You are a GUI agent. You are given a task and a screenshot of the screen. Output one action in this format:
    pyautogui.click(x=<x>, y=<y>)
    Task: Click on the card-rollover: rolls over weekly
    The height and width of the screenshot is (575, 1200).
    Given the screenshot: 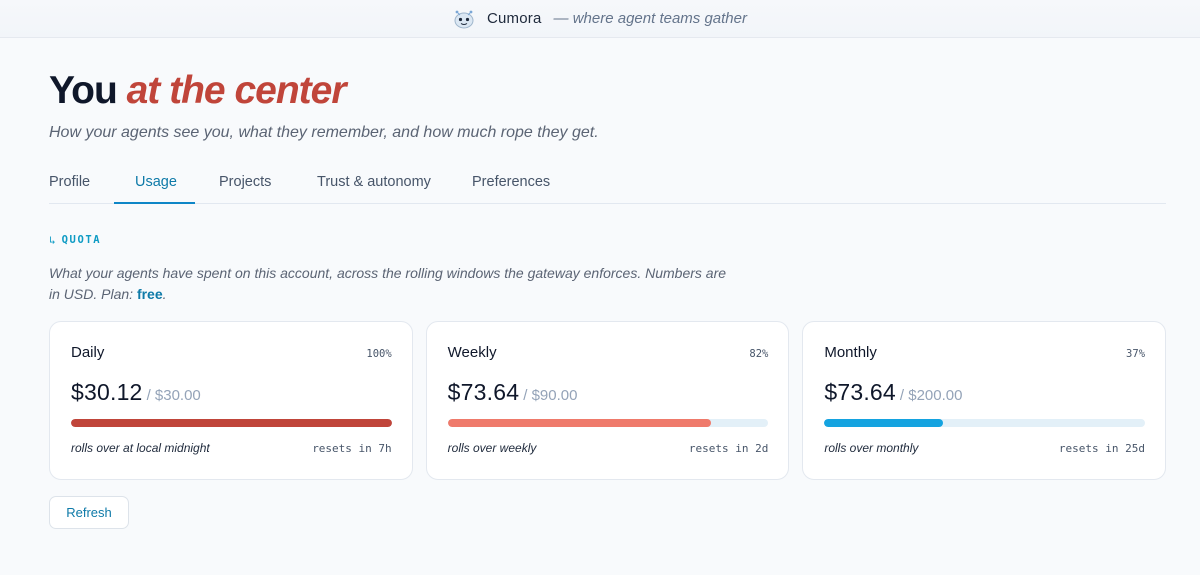 What is the action you would take?
    pyautogui.click(x=492, y=447)
    